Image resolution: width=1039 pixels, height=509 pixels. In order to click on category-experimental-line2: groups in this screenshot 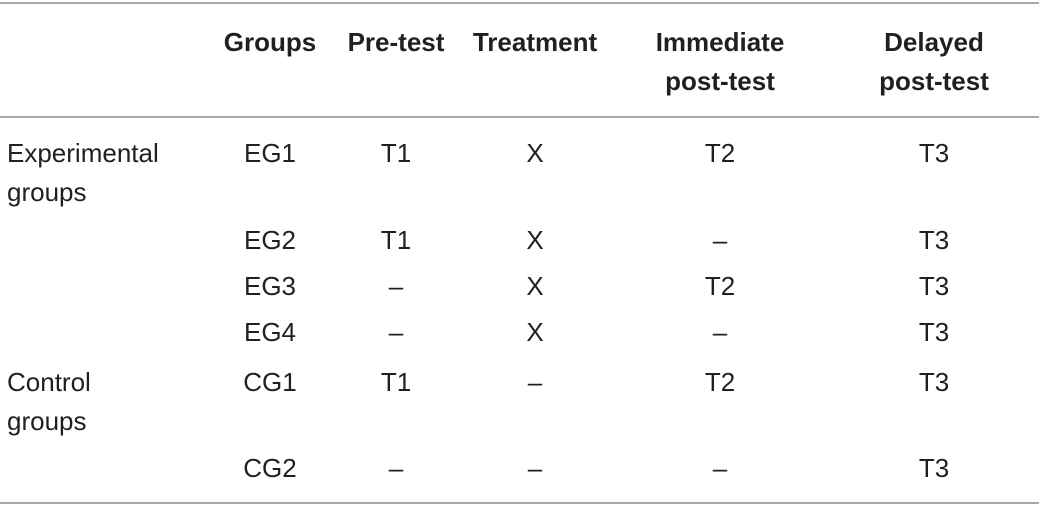, I will do `click(47, 192)`.